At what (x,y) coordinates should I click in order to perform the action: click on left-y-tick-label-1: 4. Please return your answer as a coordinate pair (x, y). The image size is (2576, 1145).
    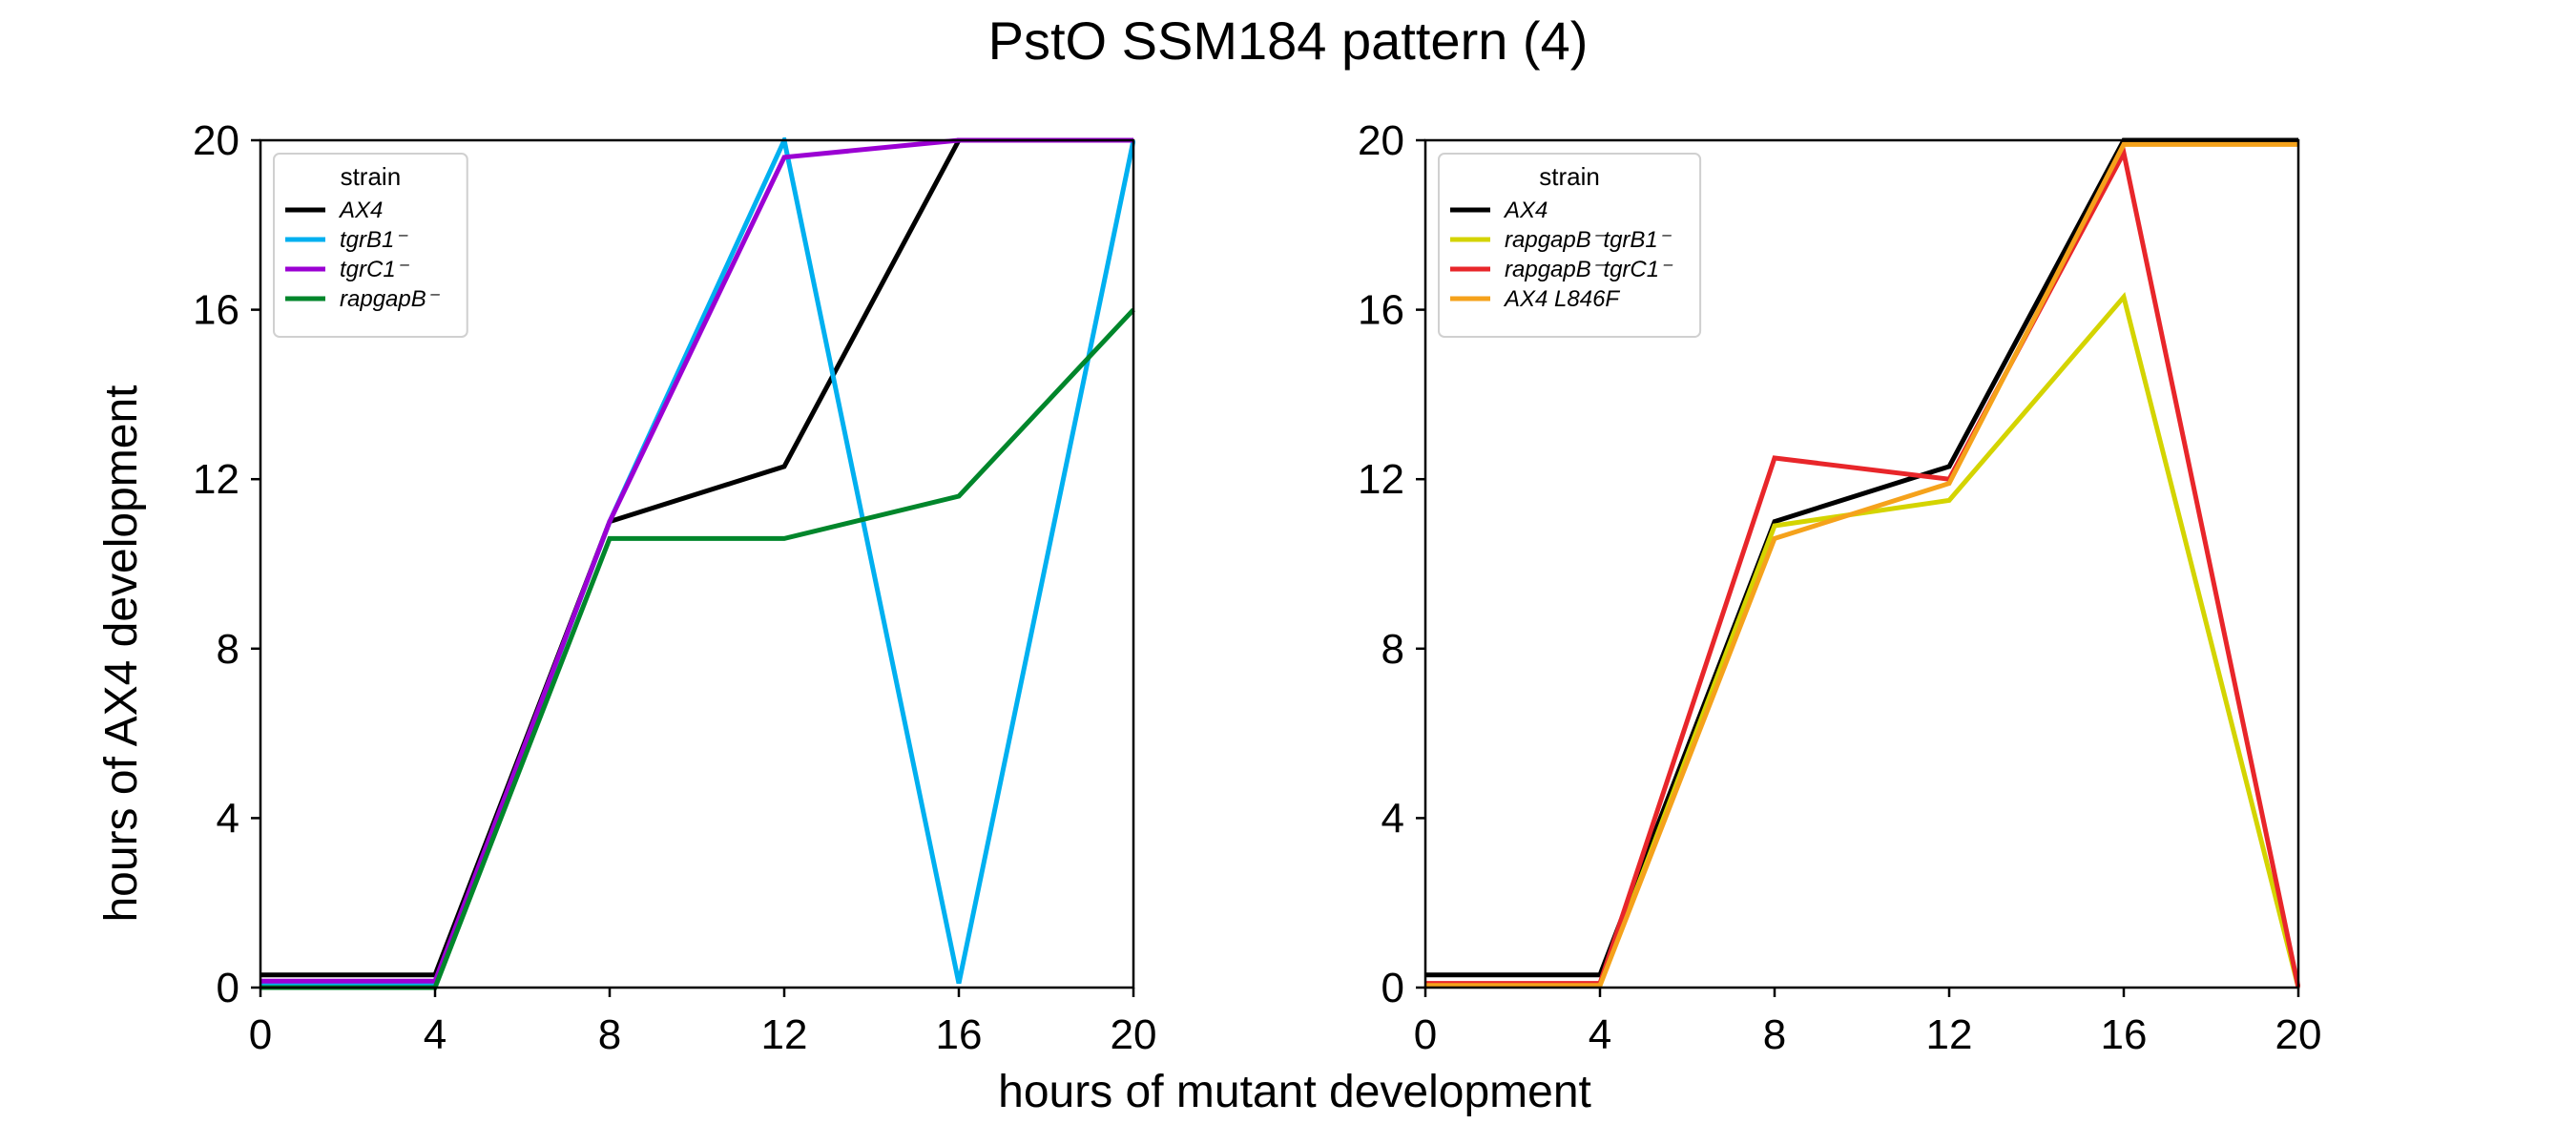
    Looking at the image, I should click on (228, 819).